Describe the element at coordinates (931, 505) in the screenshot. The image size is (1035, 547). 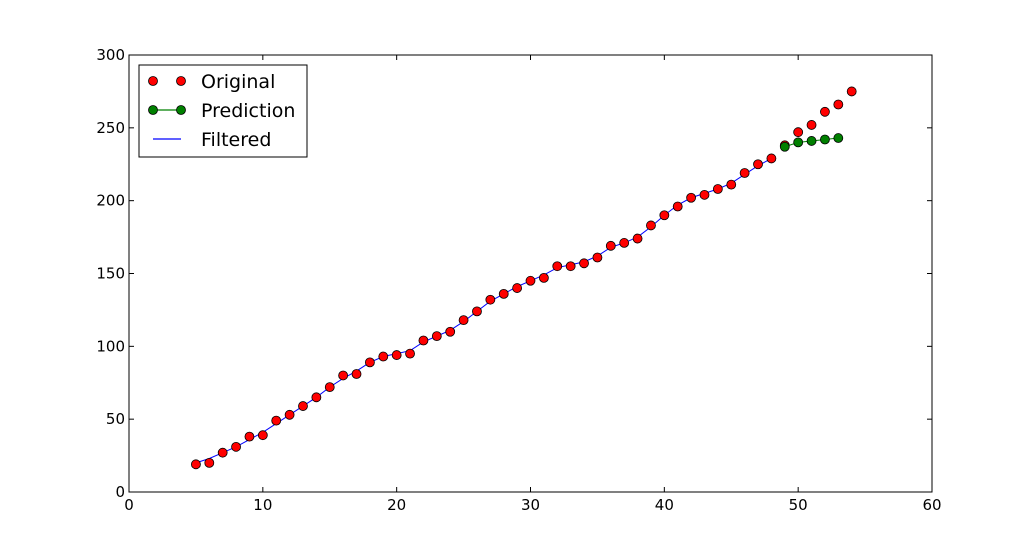
I see `x-tick-label: 60` at that location.